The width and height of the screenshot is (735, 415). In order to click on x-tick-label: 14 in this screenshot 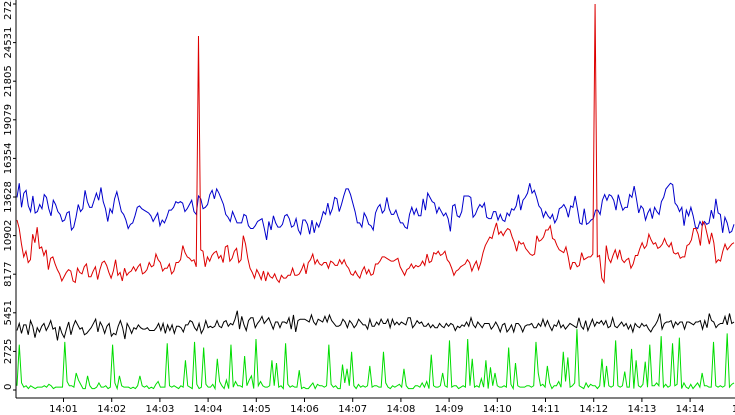, I will do `click(733, 409)`.